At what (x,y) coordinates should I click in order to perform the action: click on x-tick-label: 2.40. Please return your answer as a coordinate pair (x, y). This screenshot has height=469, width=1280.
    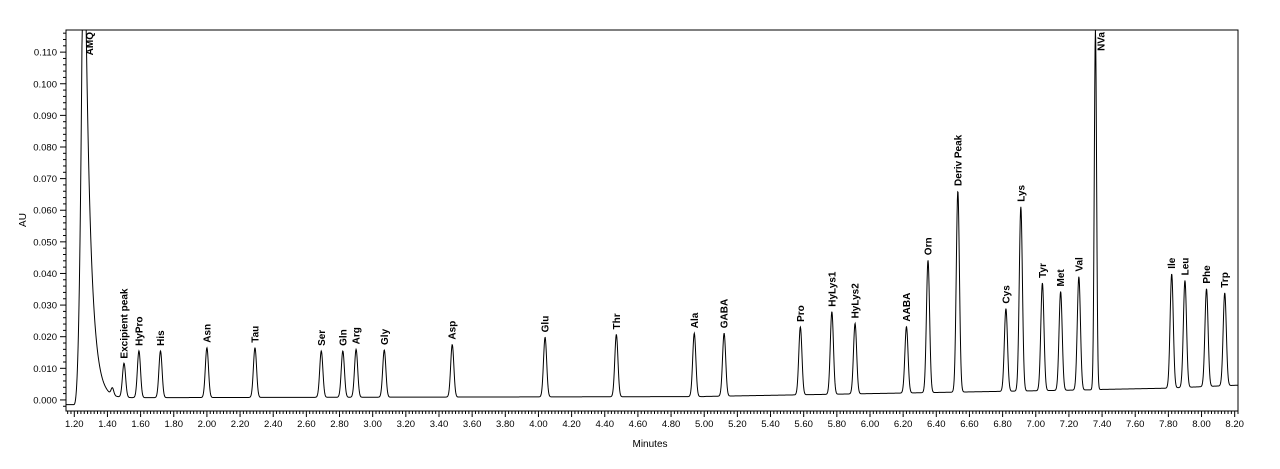
    Looking at the image, I should click on (273, 424).